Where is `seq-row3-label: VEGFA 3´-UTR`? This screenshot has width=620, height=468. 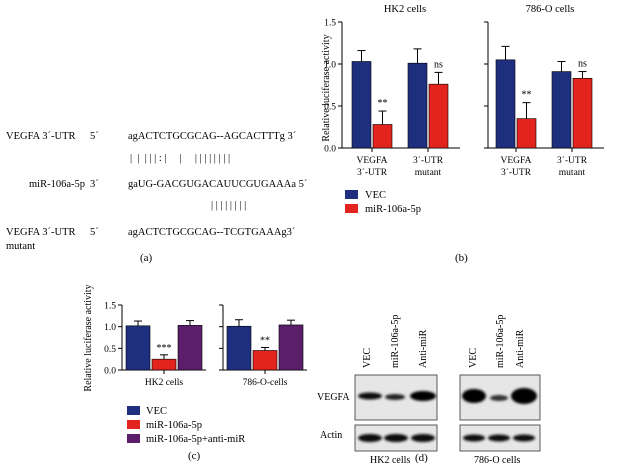
seq-row3-label: VEGFA 3´-UTR is located at coordinates (41, 232).